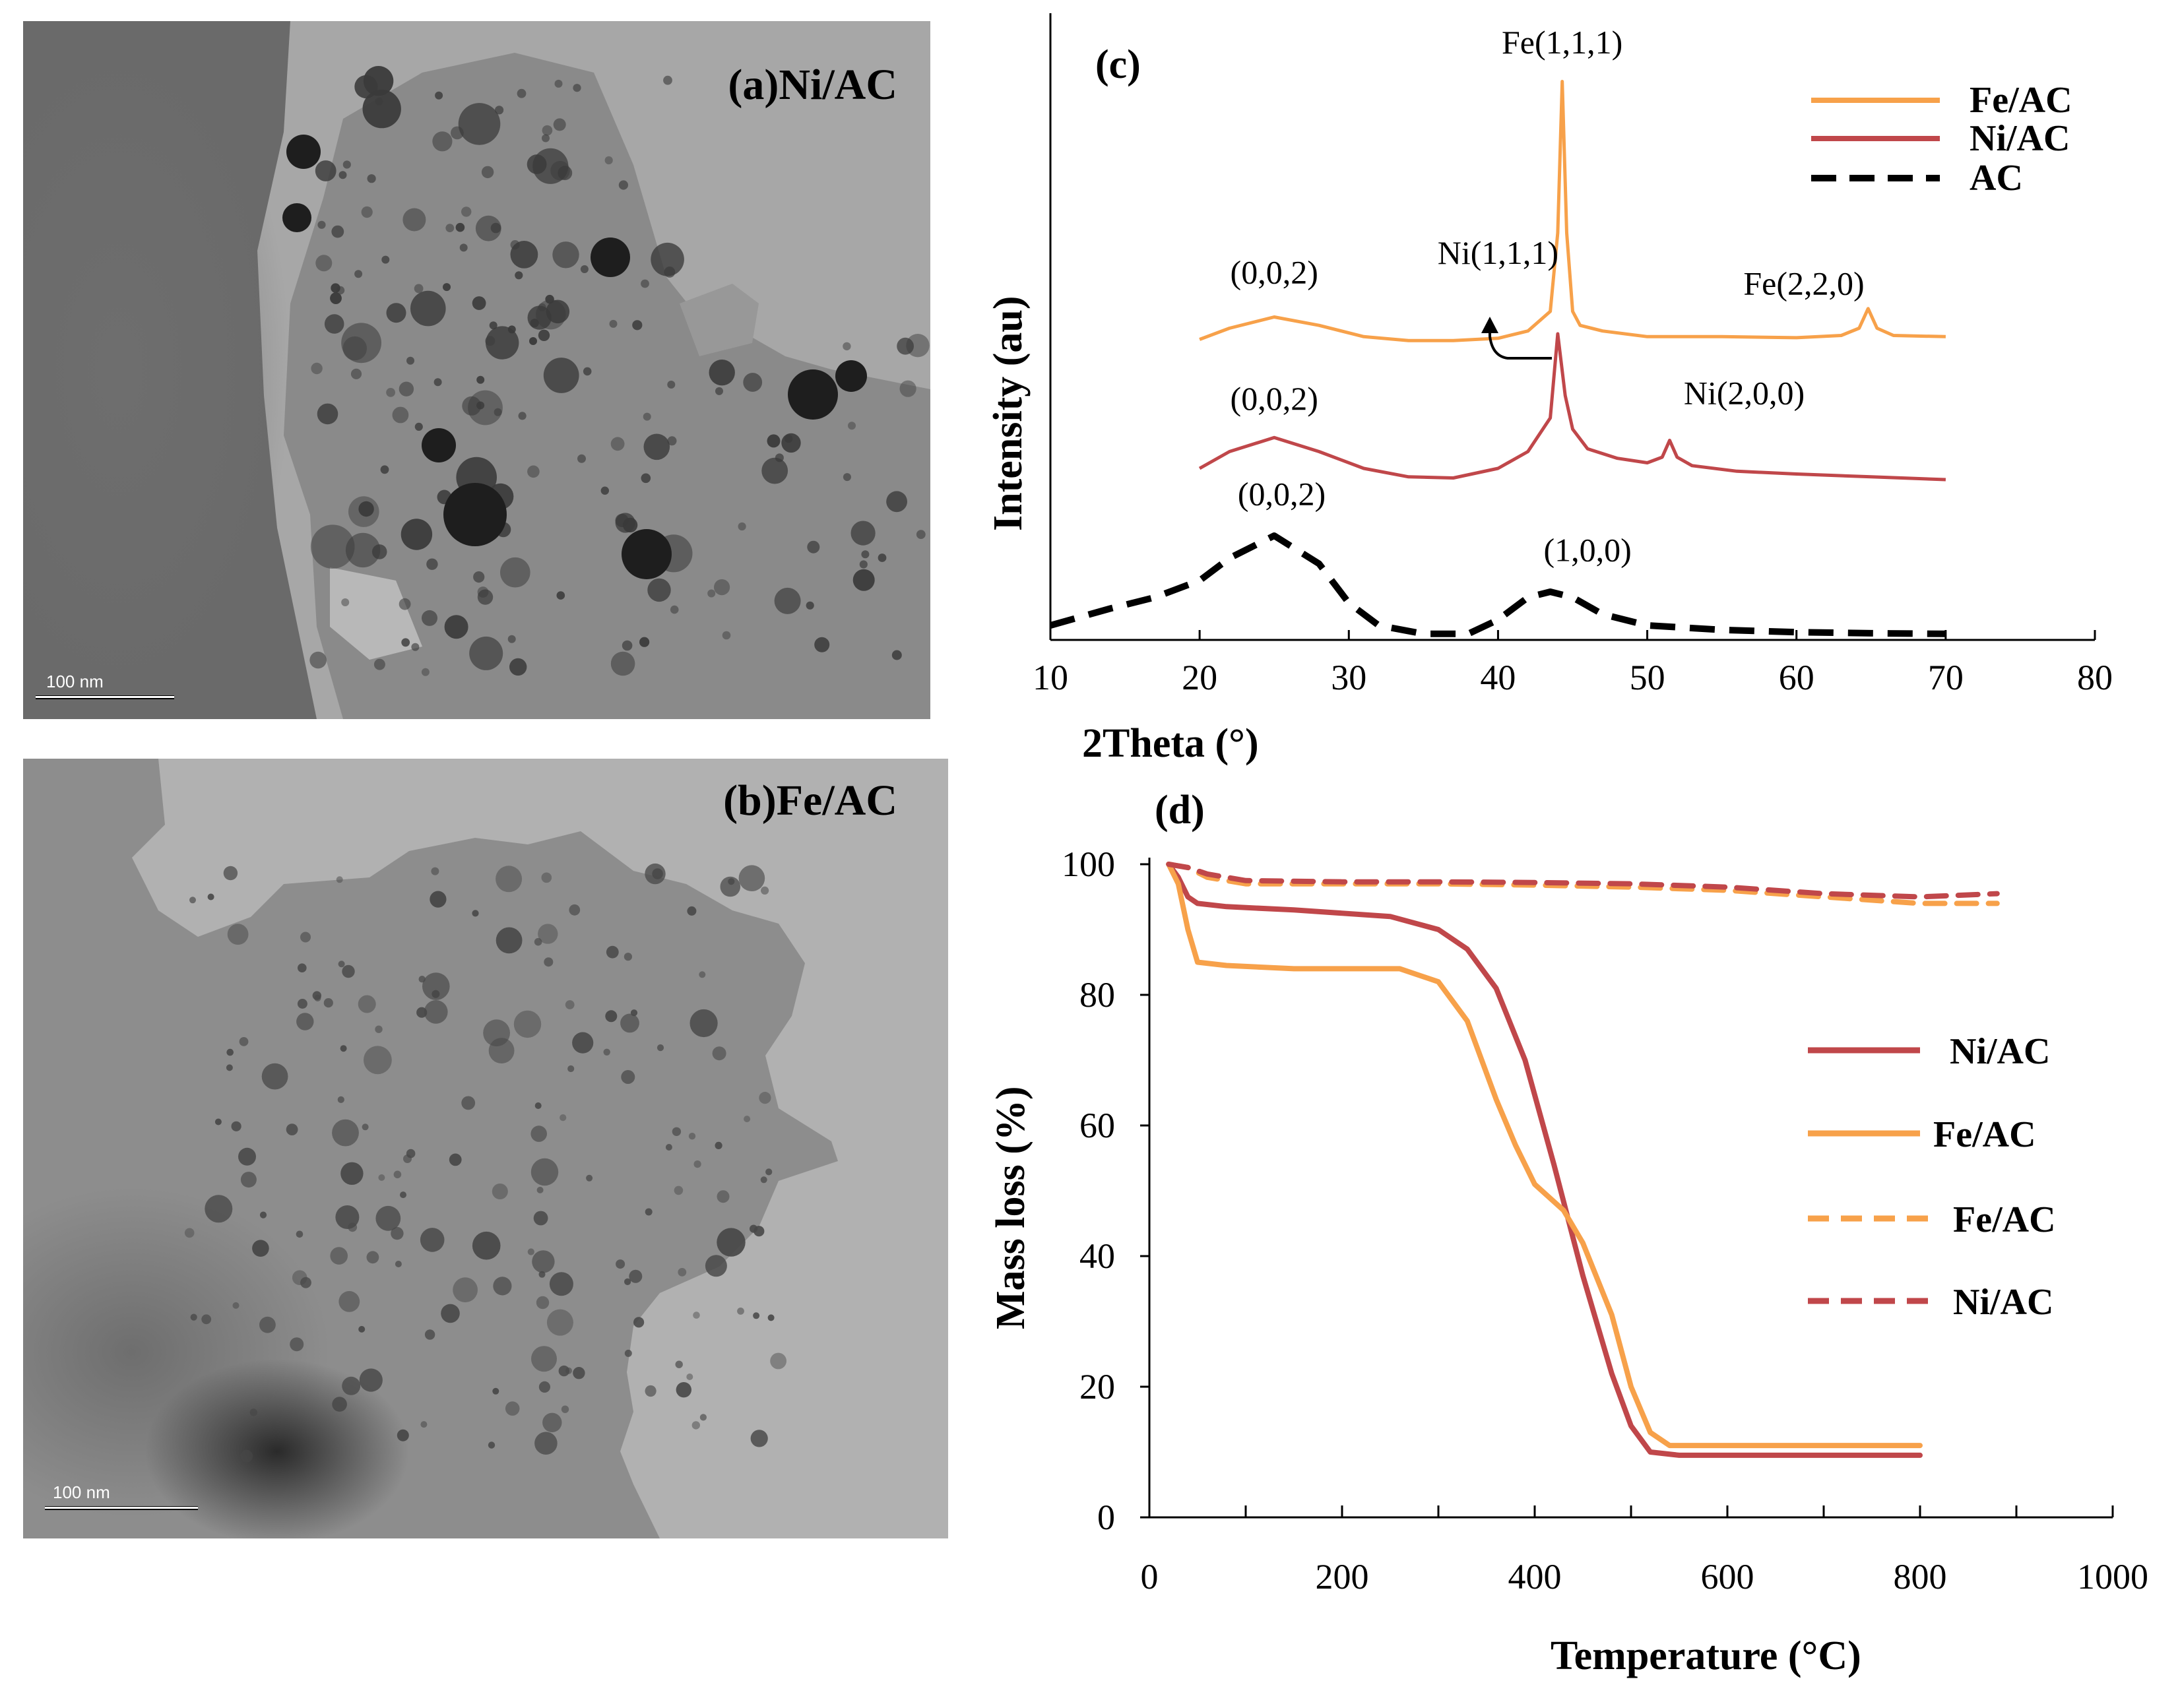  I want to click on chart-d-x-tick-label: 600, so click(1727, 1577).